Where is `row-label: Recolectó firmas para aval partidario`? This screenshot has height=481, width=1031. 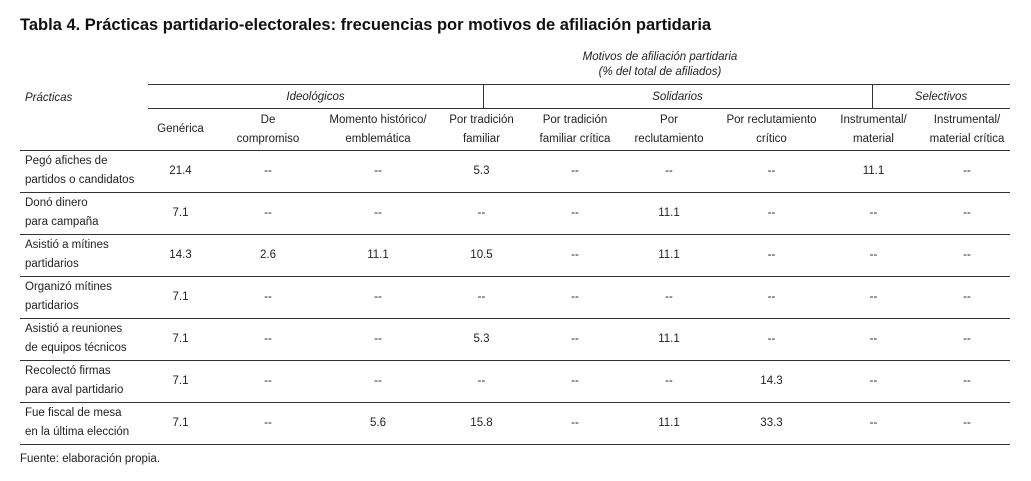
row-label: Recolectó firmas para aval partidario is located at coordinates (74, 380).